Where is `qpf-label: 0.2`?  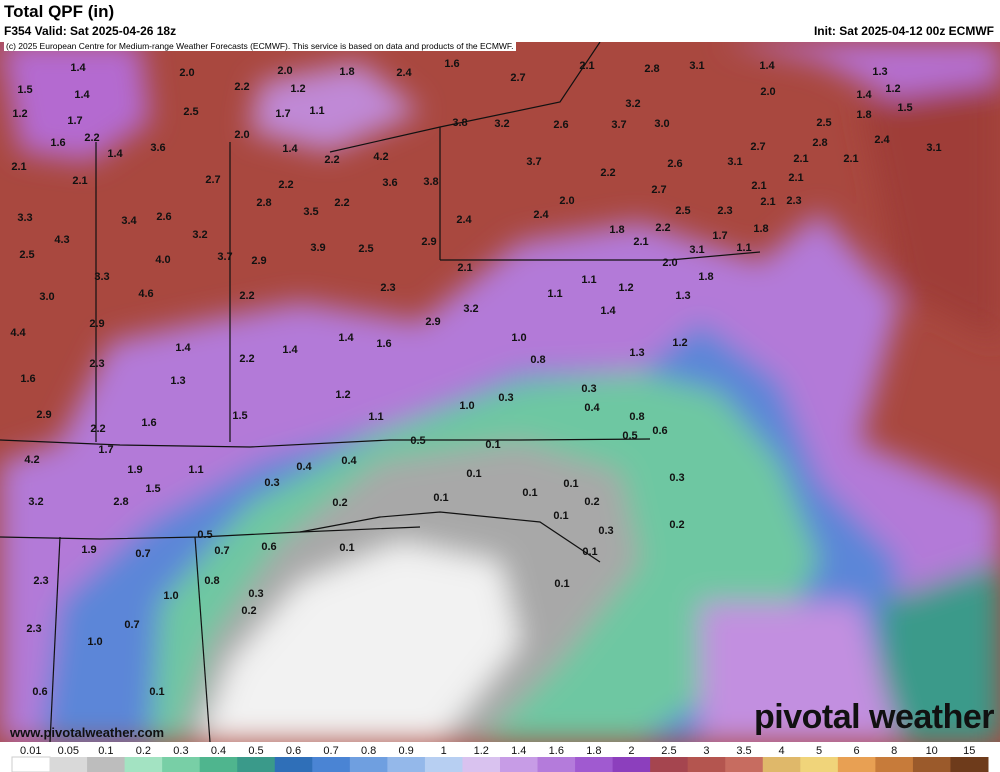 qpf-label: 0.2 is located at coordinates (339, 503).